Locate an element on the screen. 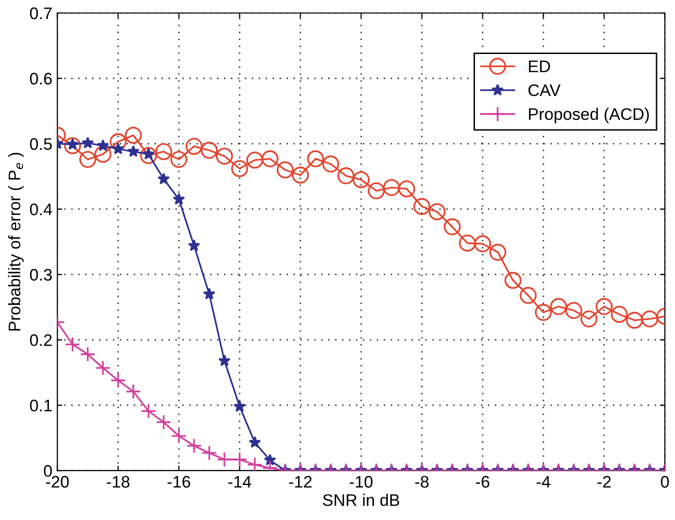  y-tick-label: 0.7 is located at coordinates (41, 13).